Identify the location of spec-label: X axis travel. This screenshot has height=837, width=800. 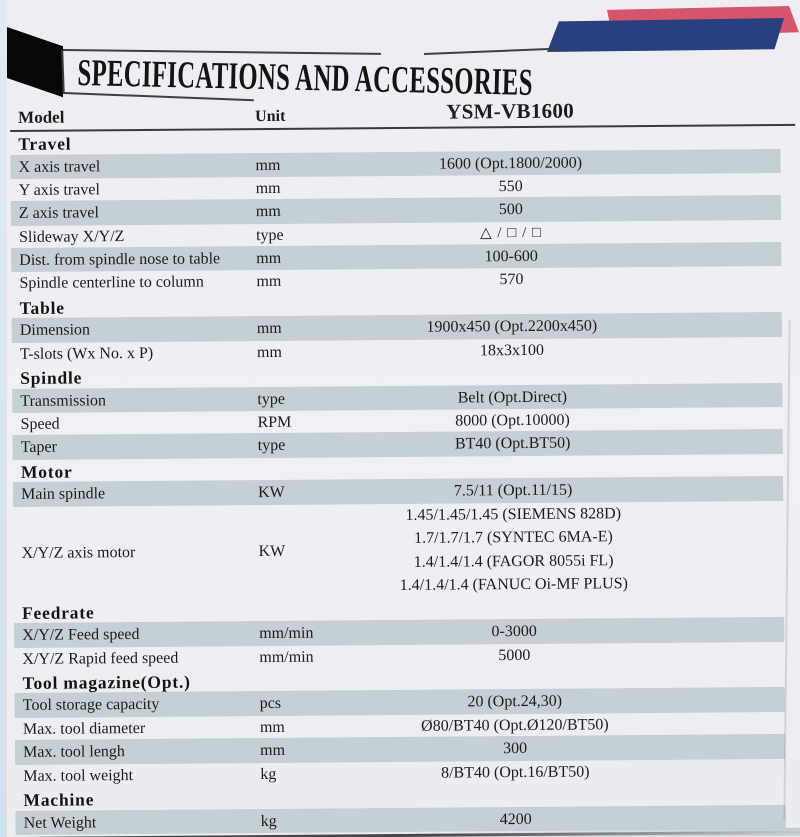
(59, 166).